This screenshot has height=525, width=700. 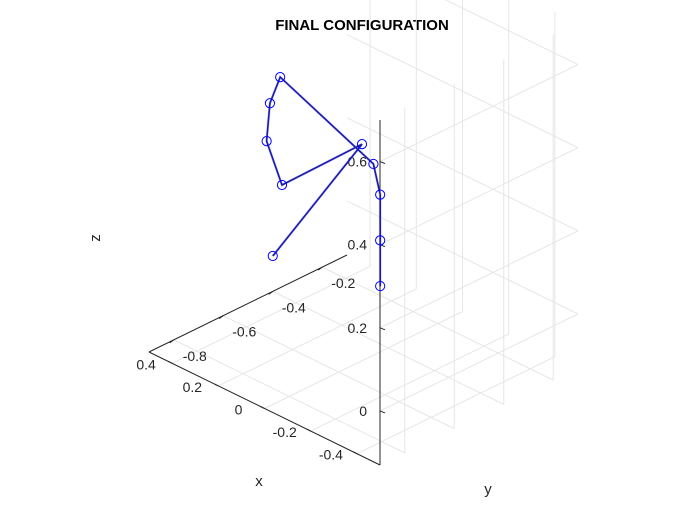 What do you see at coordinates (358, 328) in the screenshot?
I see `z-tick-label: 0.2` at bounding box center [358, 328].